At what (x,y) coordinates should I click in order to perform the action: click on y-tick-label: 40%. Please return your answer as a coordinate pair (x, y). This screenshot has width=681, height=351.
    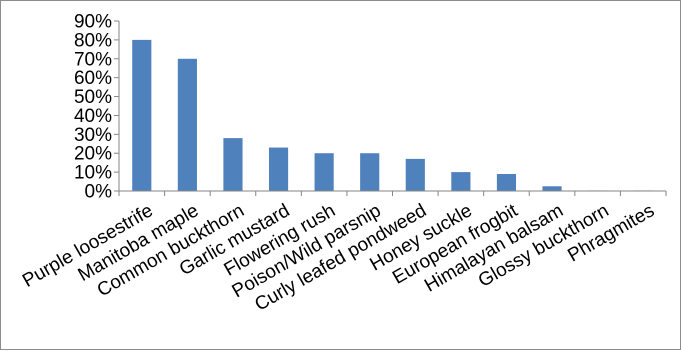
    Looking at the image, I should click on (93, 116).